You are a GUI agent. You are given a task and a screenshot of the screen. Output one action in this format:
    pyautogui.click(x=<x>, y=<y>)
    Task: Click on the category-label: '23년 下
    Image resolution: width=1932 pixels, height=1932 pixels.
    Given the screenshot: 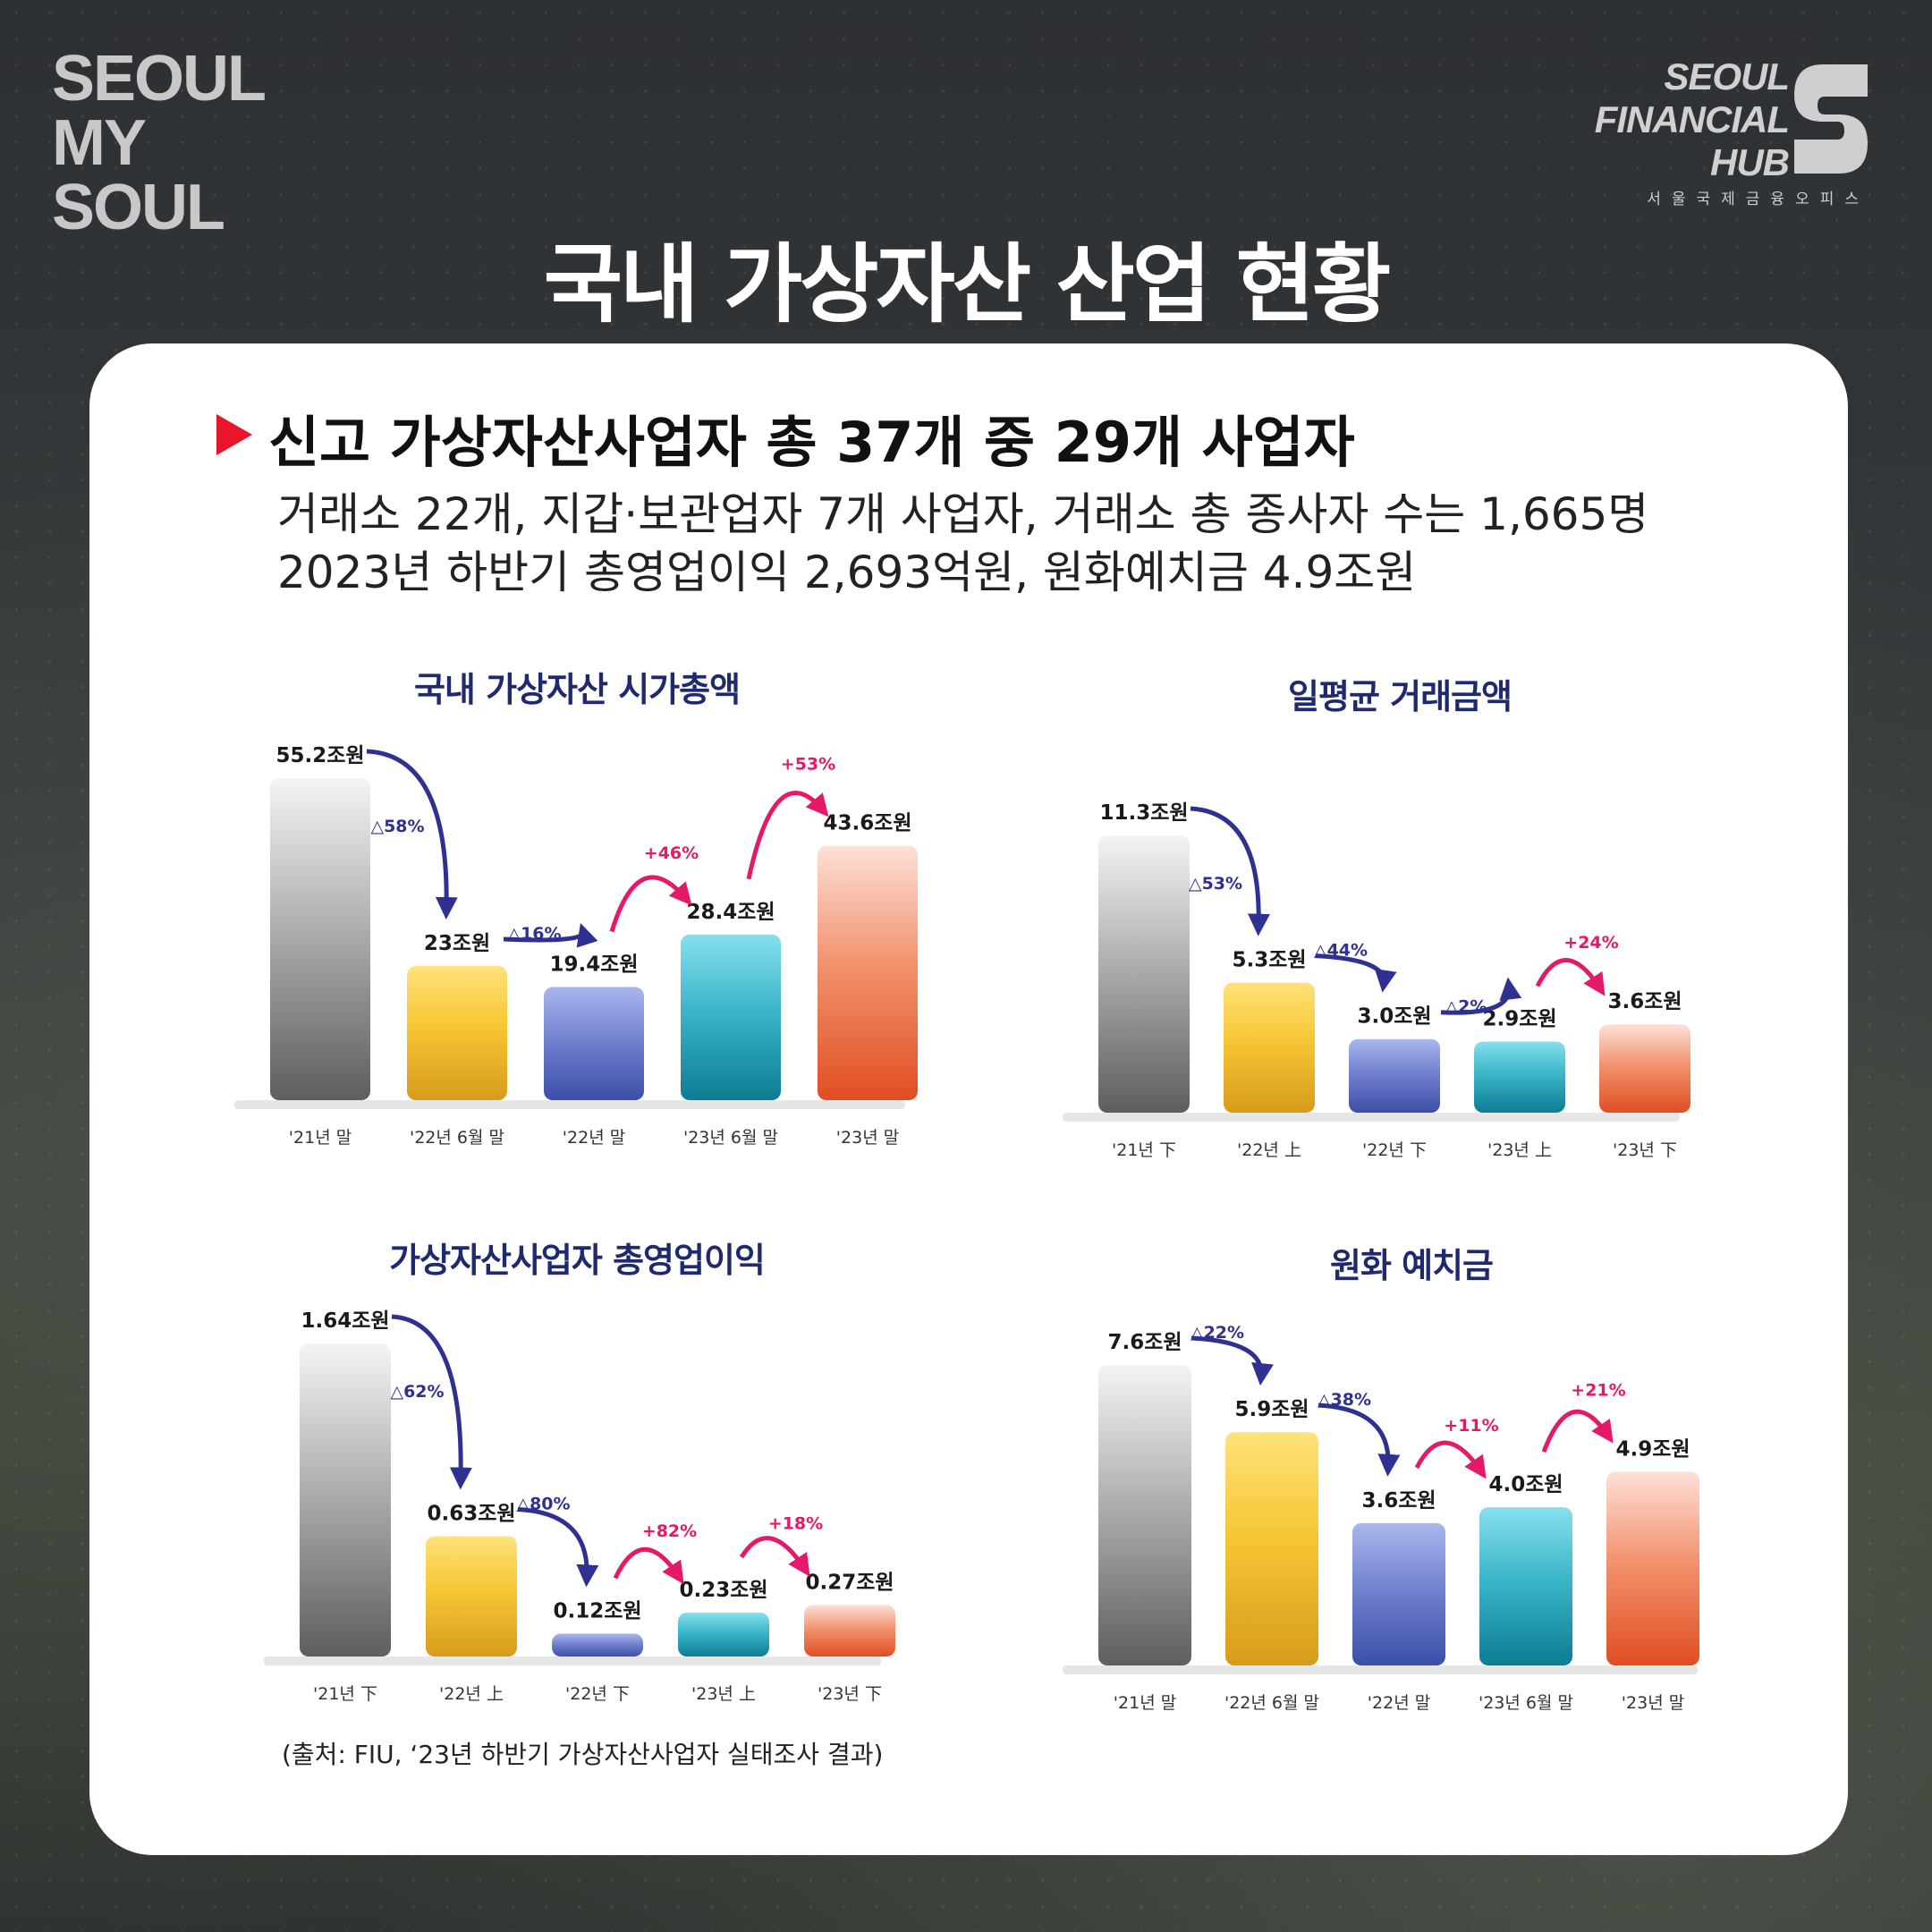 What is the action you would take?
    pyautogui.click(x=1645, y=1150)
    